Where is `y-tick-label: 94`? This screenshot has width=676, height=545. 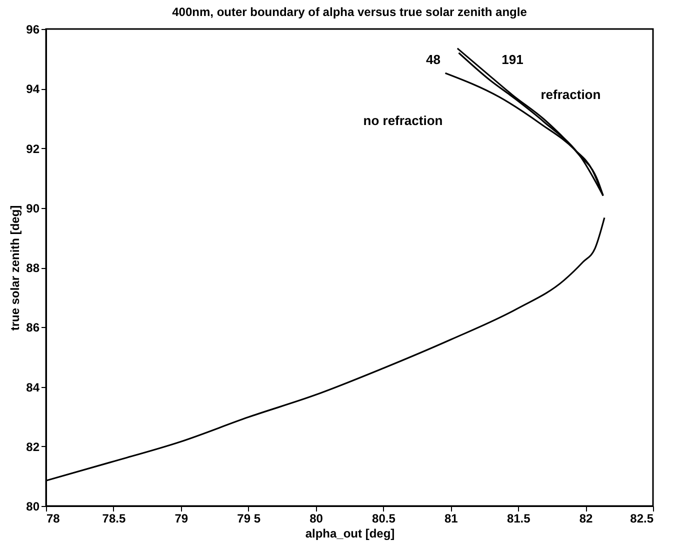
y-tick-label: 94 is located at coordinates (33, 89).